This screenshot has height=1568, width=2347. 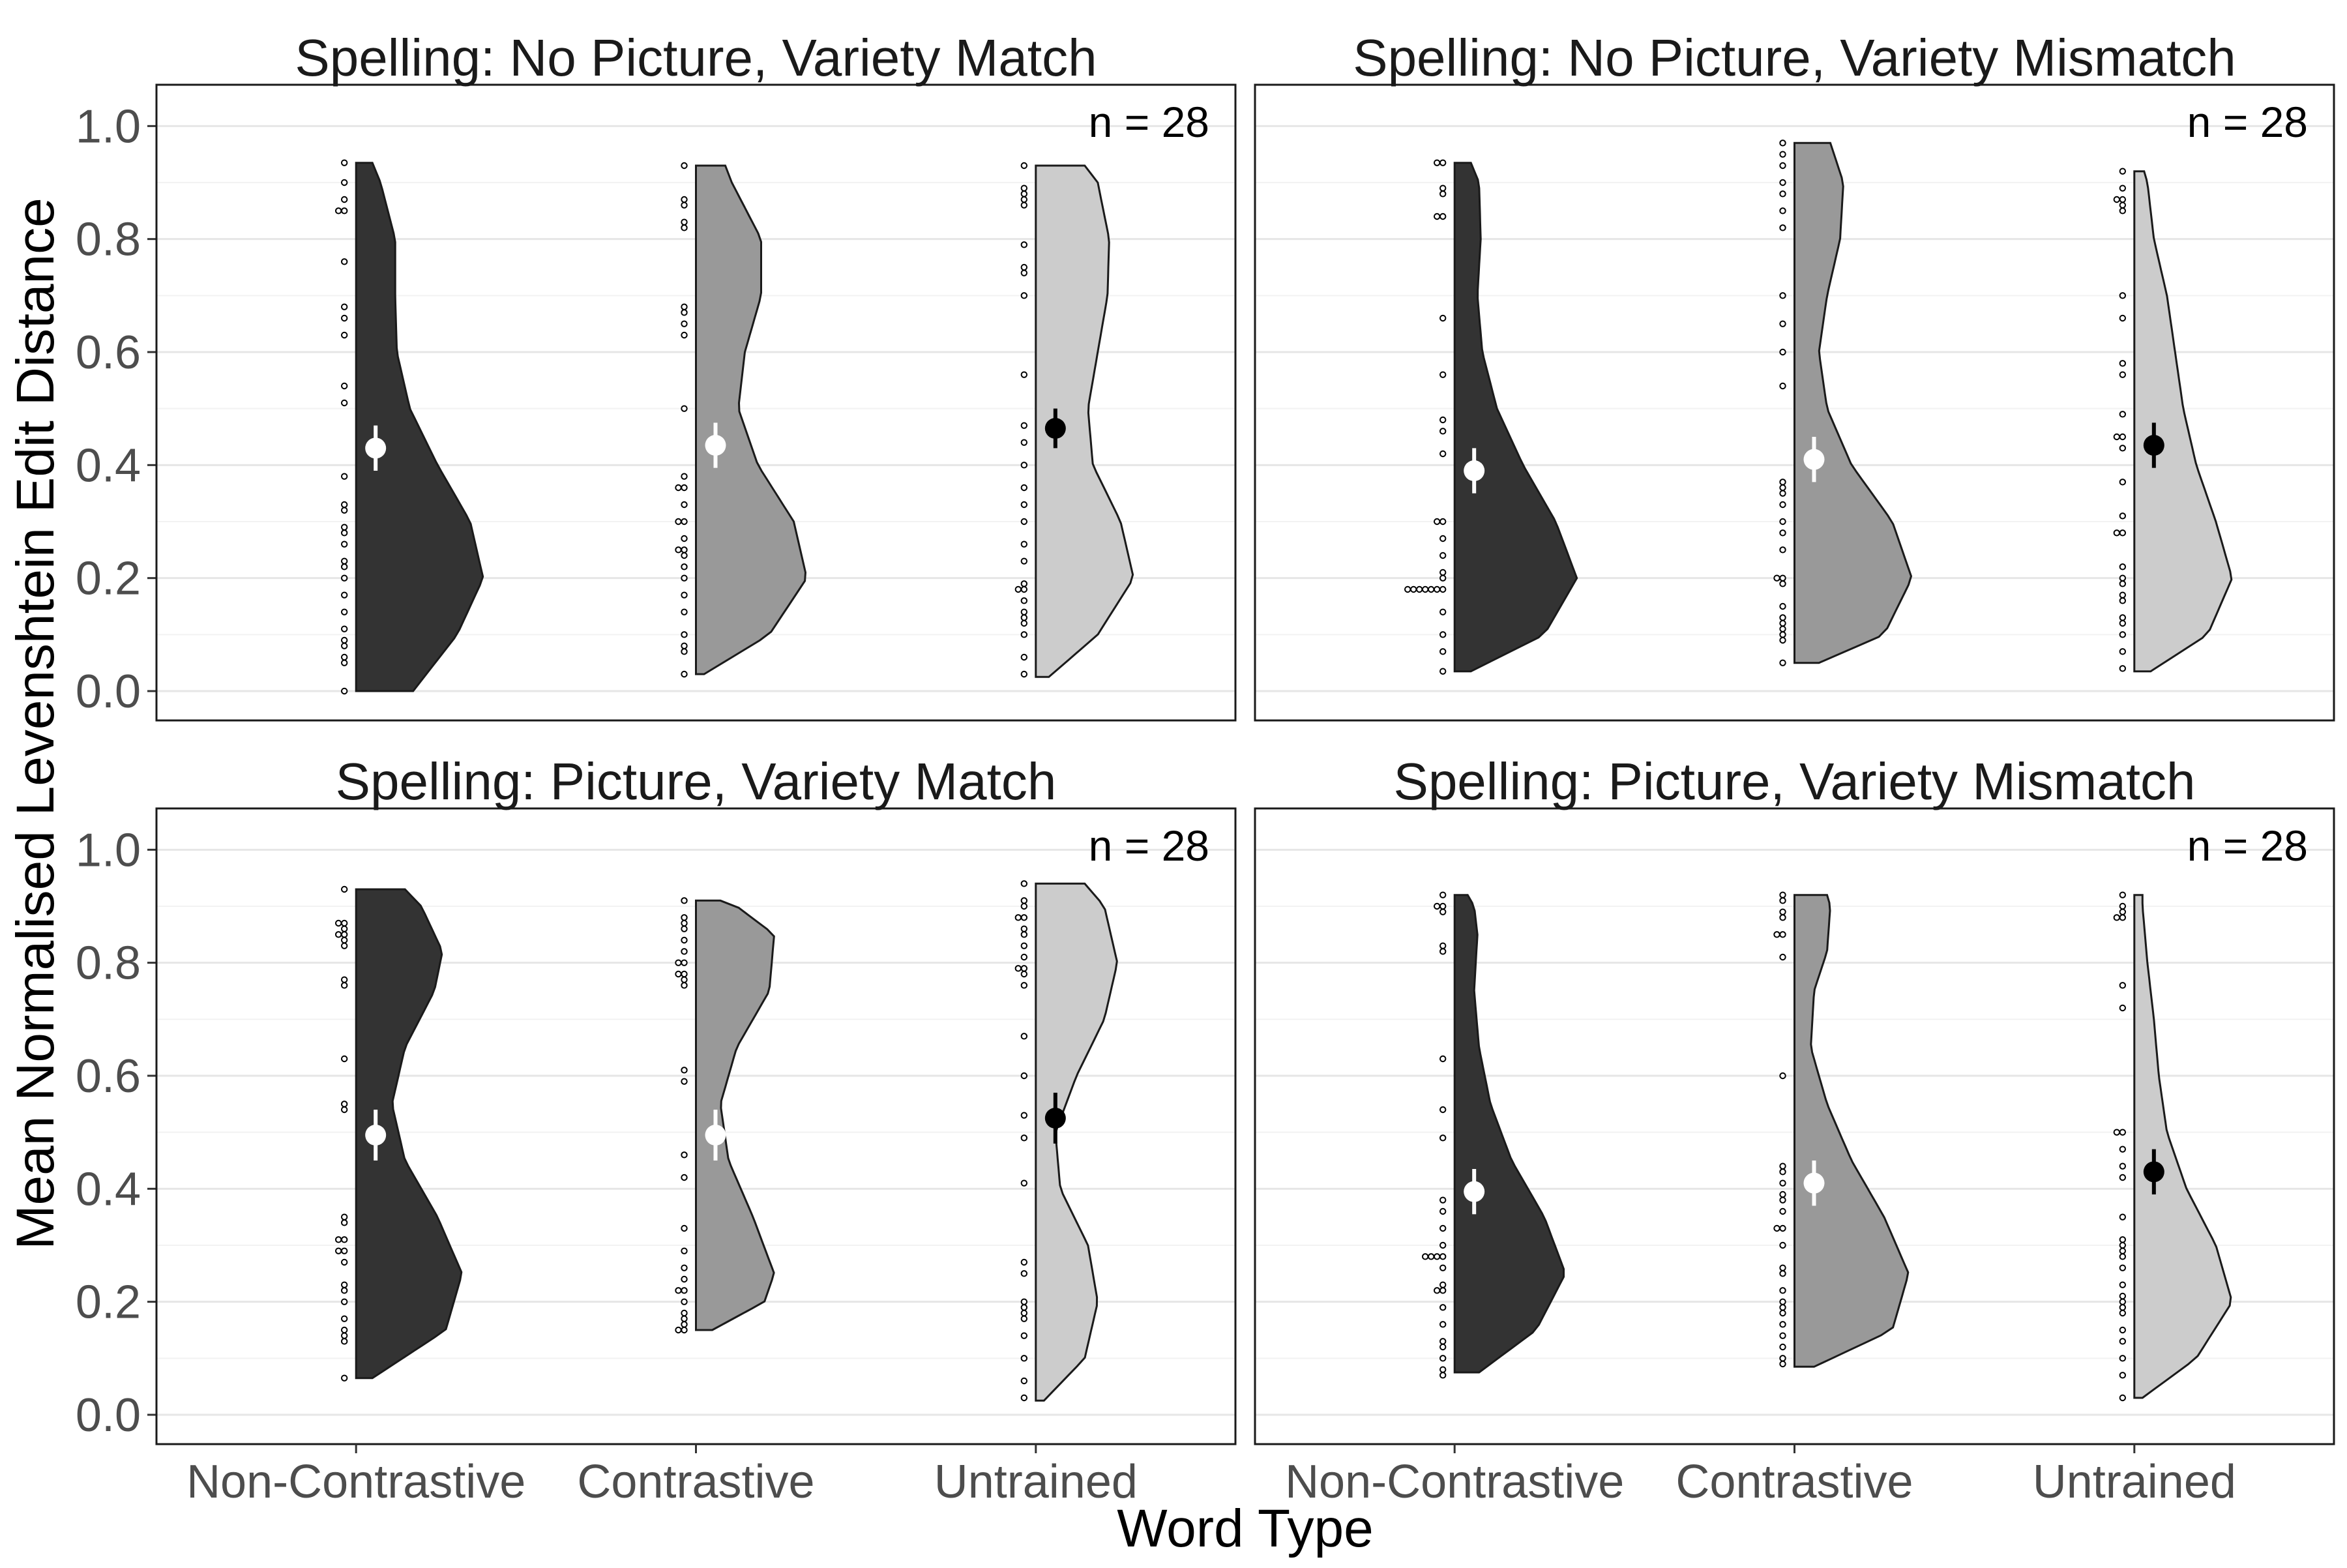 What do you see at coordinates (1851, 1131) in the screenshot?
I see `violin-contrastive` at bounding box center [1851, 1131].